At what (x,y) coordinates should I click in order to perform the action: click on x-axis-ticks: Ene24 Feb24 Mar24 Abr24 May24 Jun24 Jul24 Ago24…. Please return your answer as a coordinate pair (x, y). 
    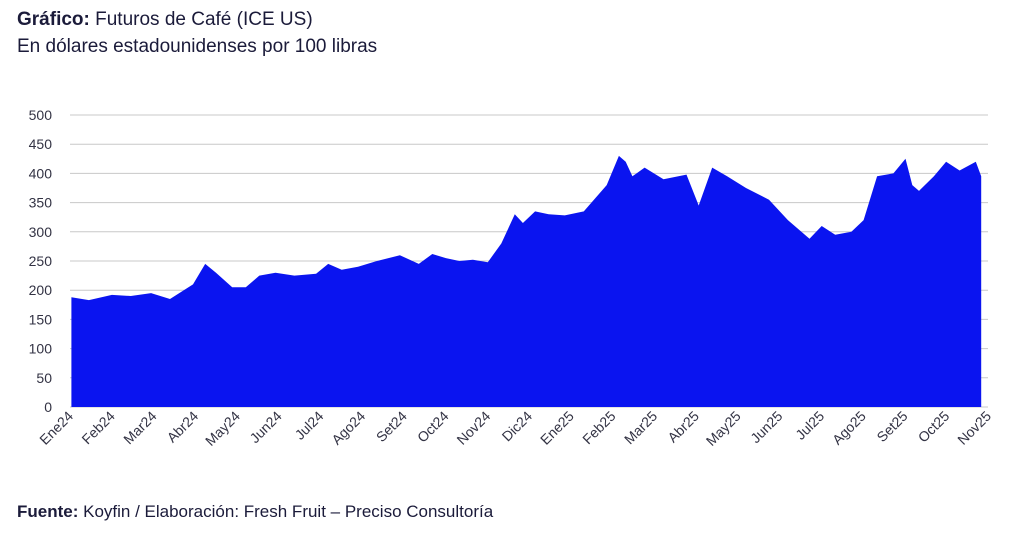
    Looking at the image, I should click on (515, 428).